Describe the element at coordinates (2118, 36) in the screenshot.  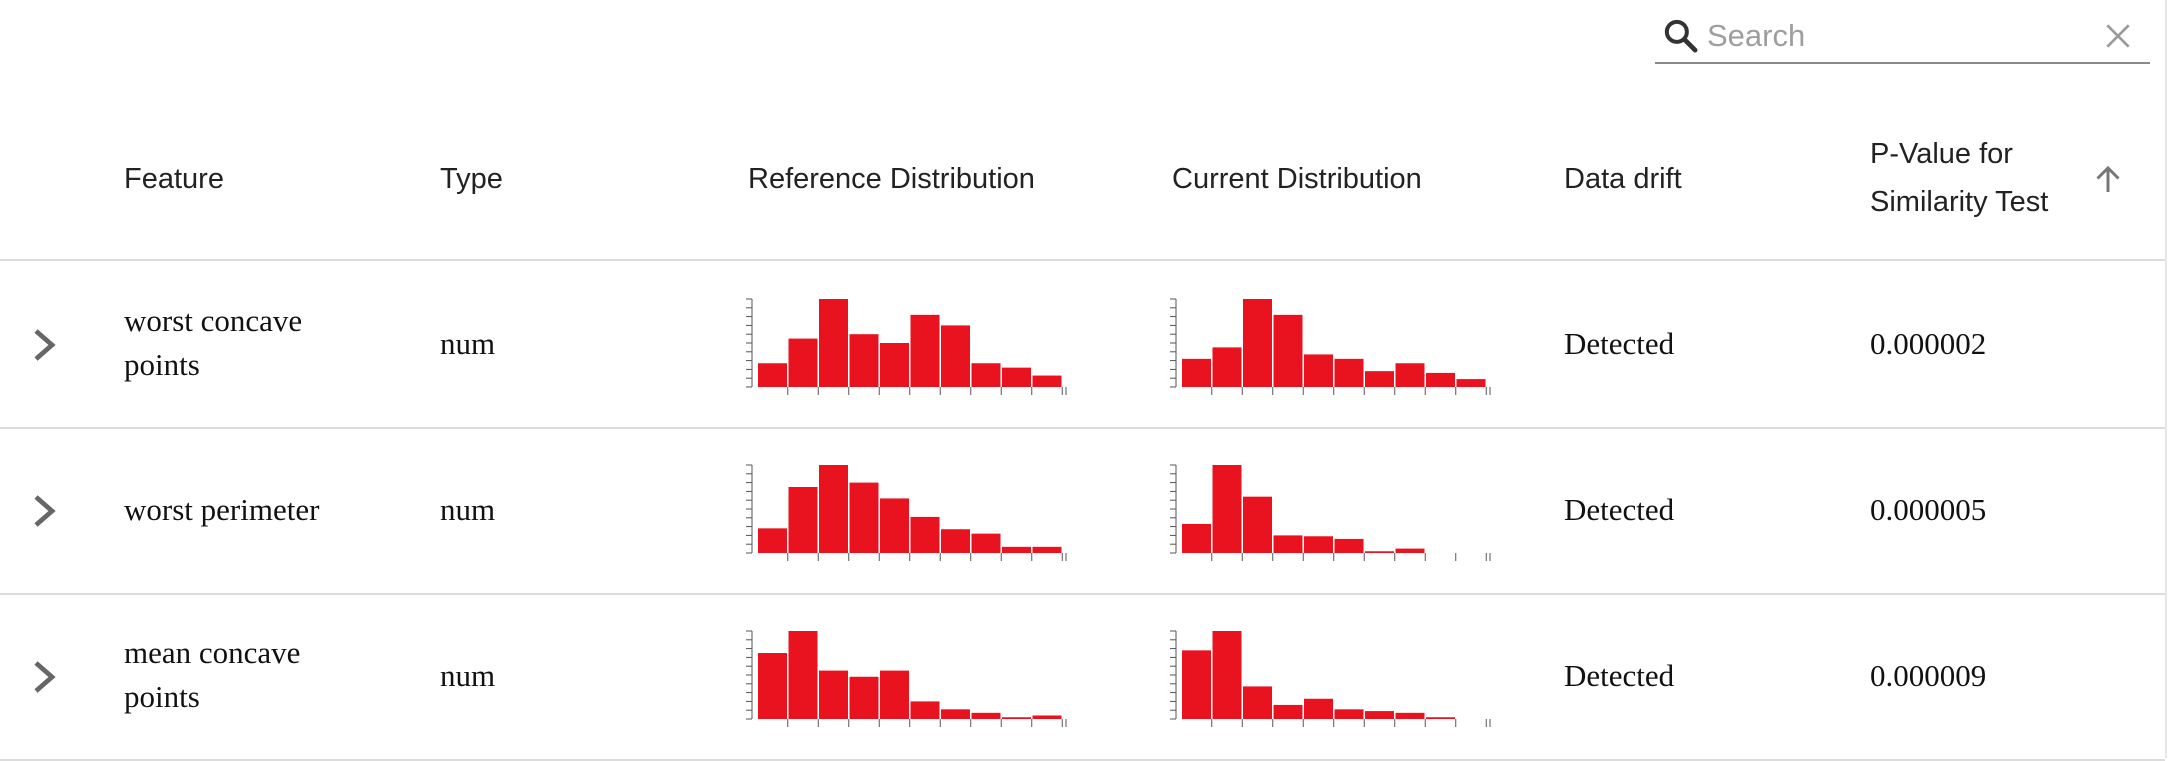
I see `close-icon` at that location.